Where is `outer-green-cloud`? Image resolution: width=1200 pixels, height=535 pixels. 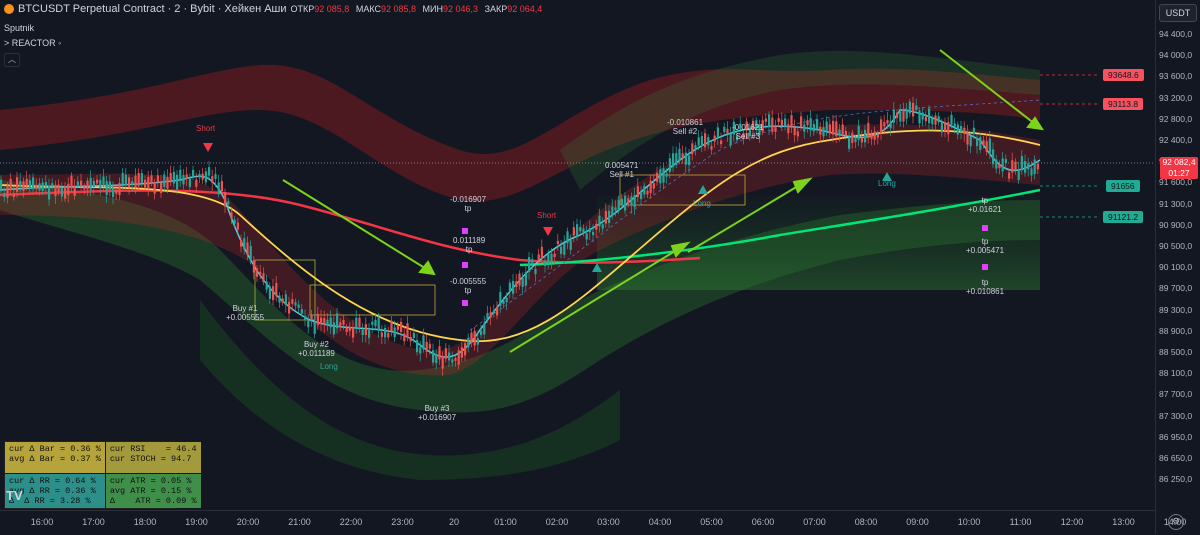
outer-green-cloud is located at coordinates (410, 390).